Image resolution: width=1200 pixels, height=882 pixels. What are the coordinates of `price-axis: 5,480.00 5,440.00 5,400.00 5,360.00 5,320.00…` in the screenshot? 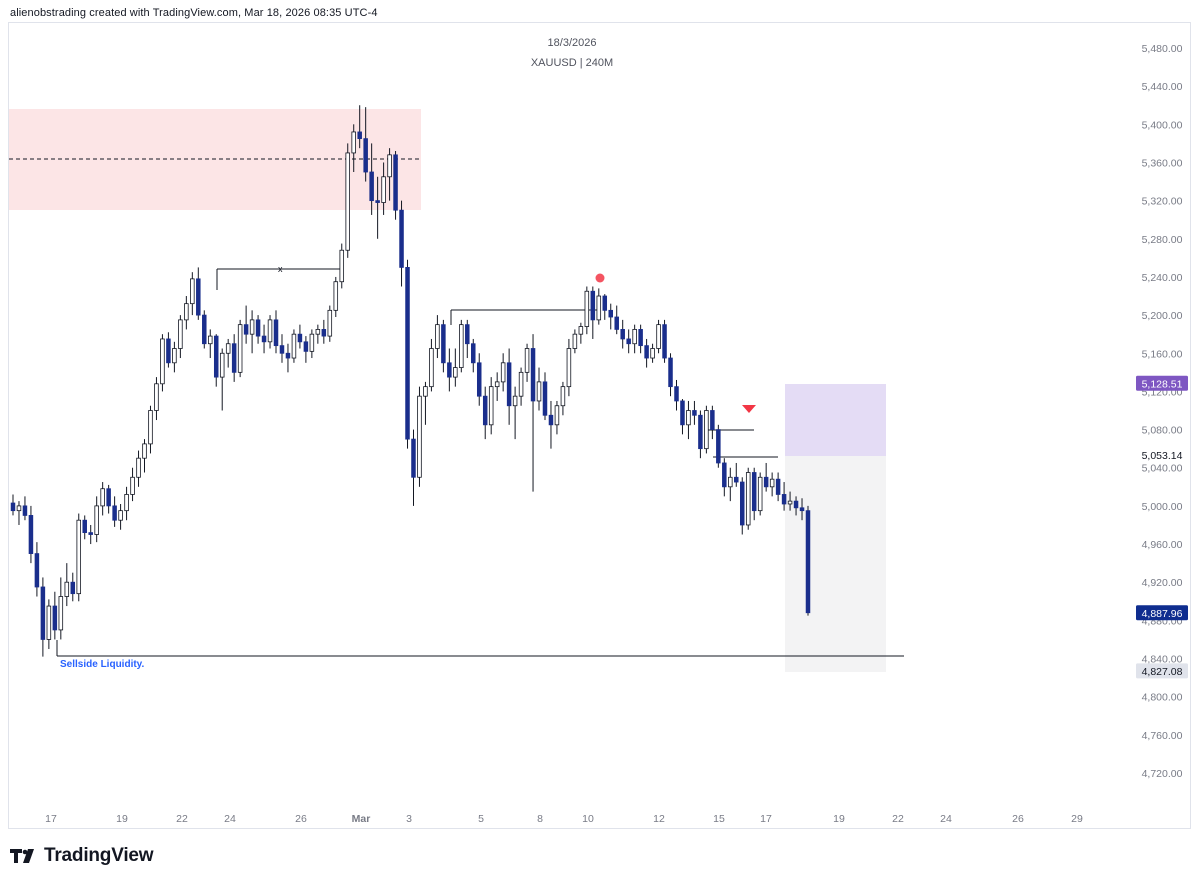 It's located at (1162, 411).